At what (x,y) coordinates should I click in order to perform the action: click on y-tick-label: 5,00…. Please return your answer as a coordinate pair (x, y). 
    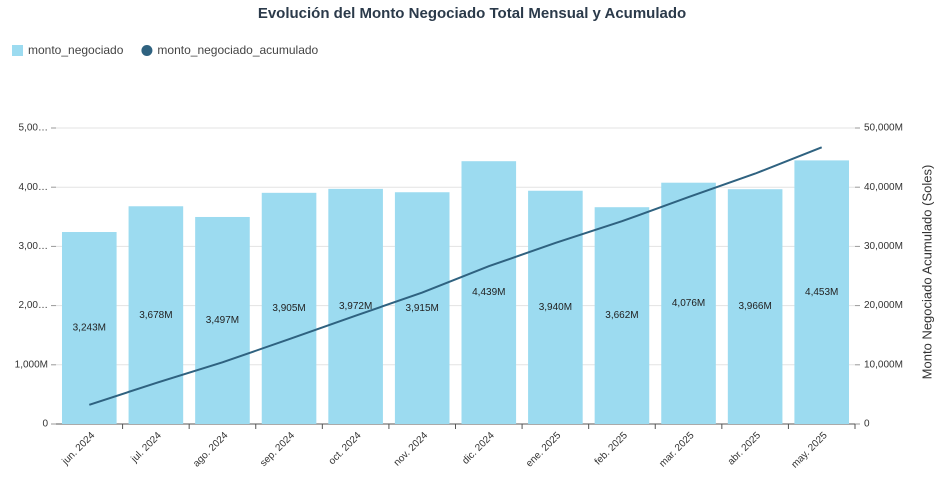
    Looking at the image, I should click on (33, 128).